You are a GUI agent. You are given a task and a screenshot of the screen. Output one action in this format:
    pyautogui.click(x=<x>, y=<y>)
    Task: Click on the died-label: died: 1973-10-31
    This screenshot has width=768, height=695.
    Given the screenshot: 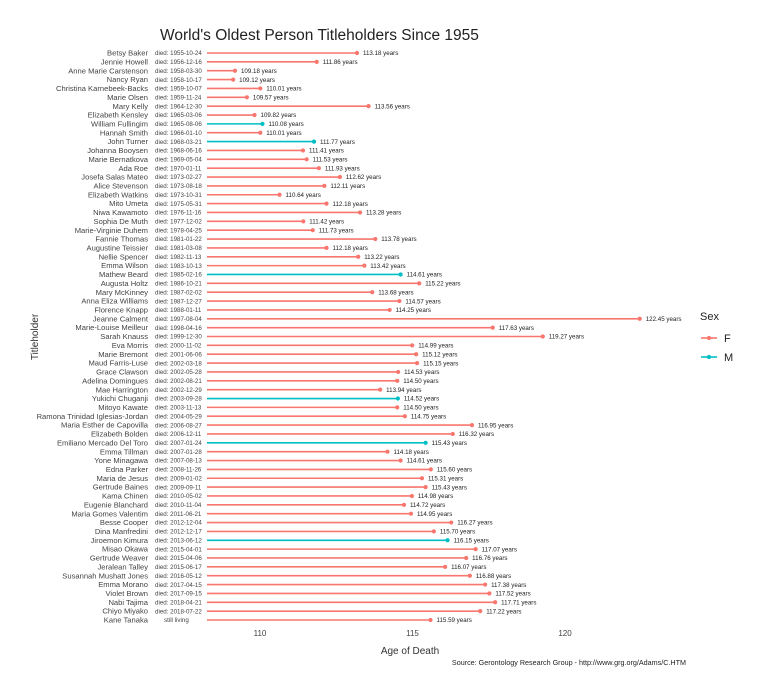 What is the action you would take?
    pyautogui.click(x=178, y=195)
    